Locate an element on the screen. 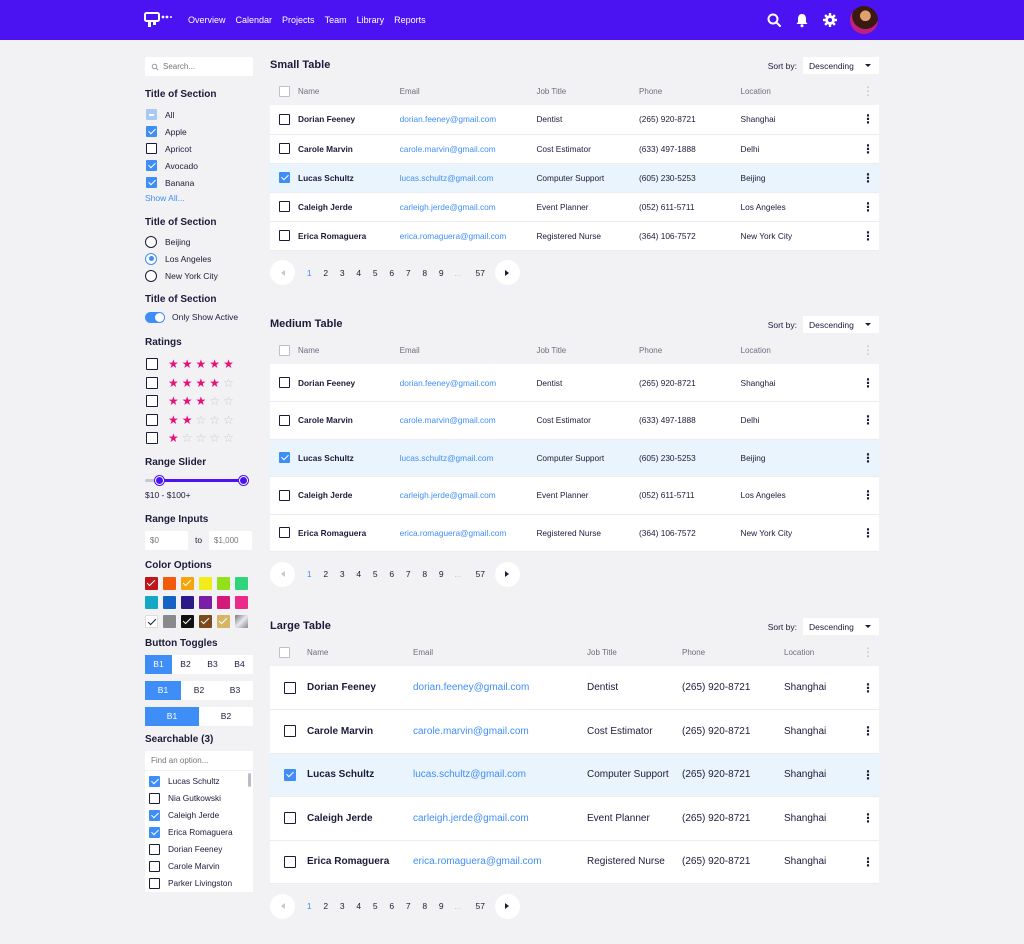 Image resolution: width=1024 pixels, height=944 pixels. range-slider is located at coordinates (197, 480).